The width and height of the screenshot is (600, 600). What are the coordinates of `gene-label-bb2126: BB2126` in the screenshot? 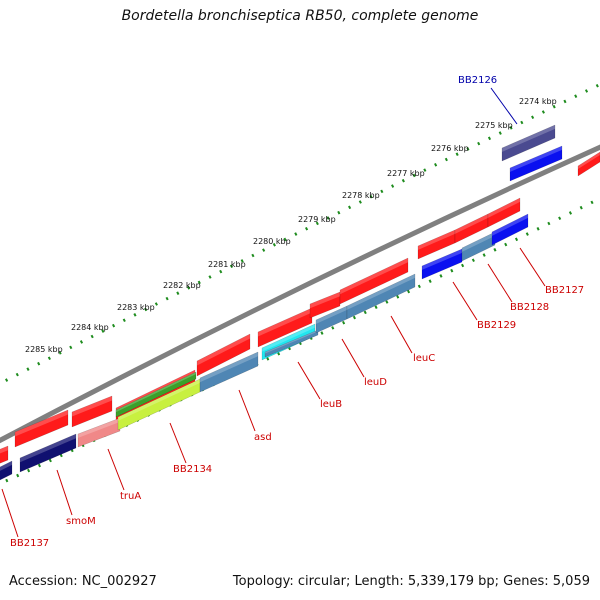 It's located at (477, 80).